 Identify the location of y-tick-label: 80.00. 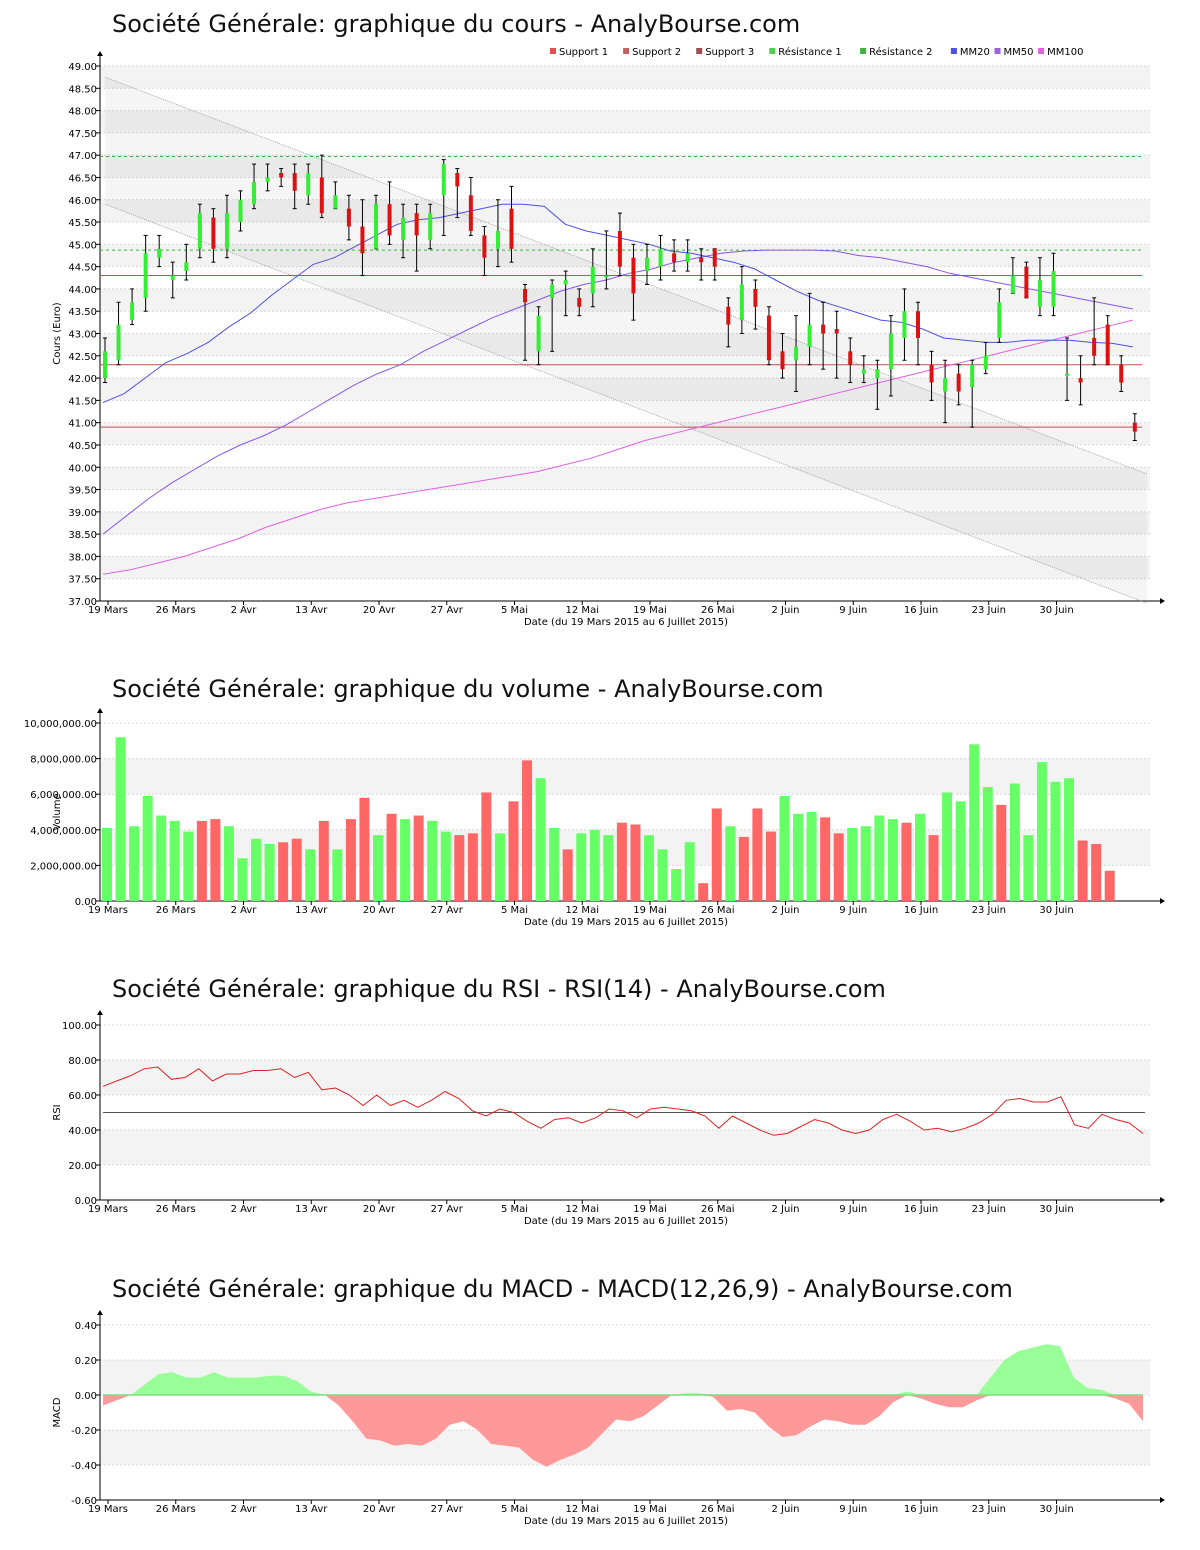
(82, 1061).